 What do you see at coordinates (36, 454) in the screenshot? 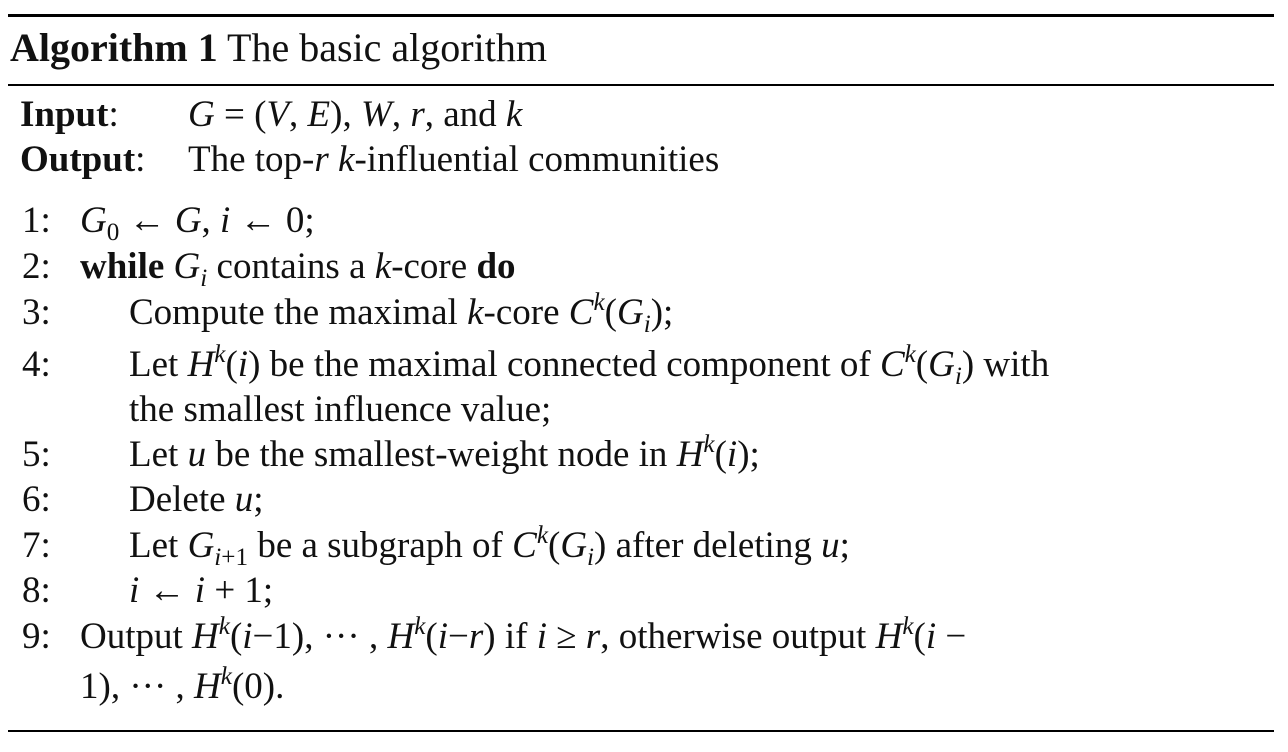
I see `step-number: 5:` at bounding box center [36, 454].